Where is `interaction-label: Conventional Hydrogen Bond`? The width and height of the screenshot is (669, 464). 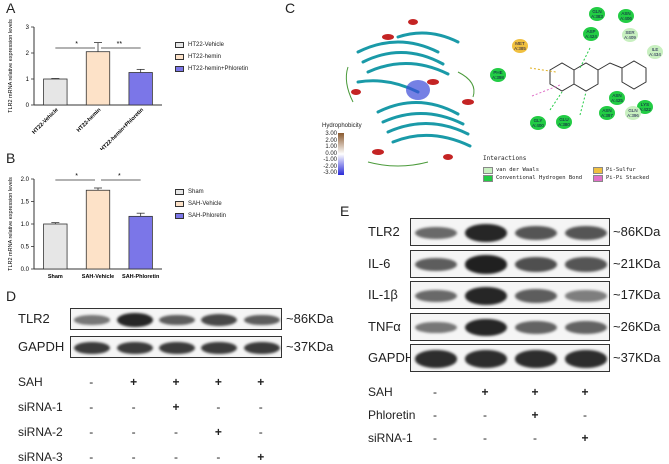
interaction-label: Conventional Hydrogen Bond is located at coordinates (539, 178).